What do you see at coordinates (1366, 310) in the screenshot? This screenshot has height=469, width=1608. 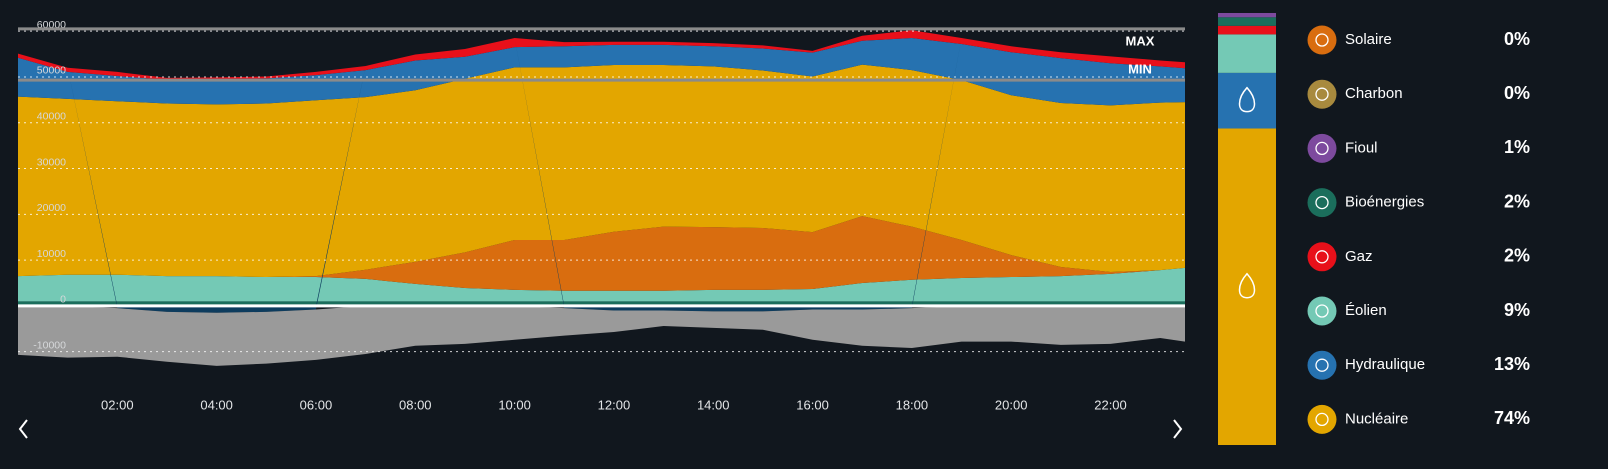 I see `legend-label: Éolien` at bounding box center [1366, 310].